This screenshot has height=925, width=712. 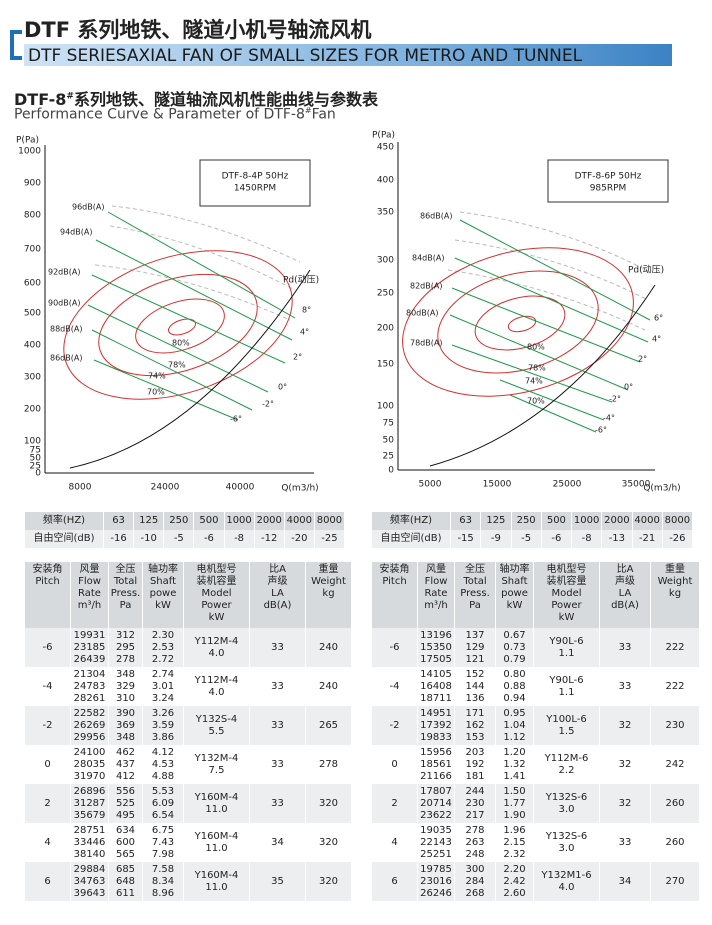 I want to click on press: 152, so click(x=475, y=674).